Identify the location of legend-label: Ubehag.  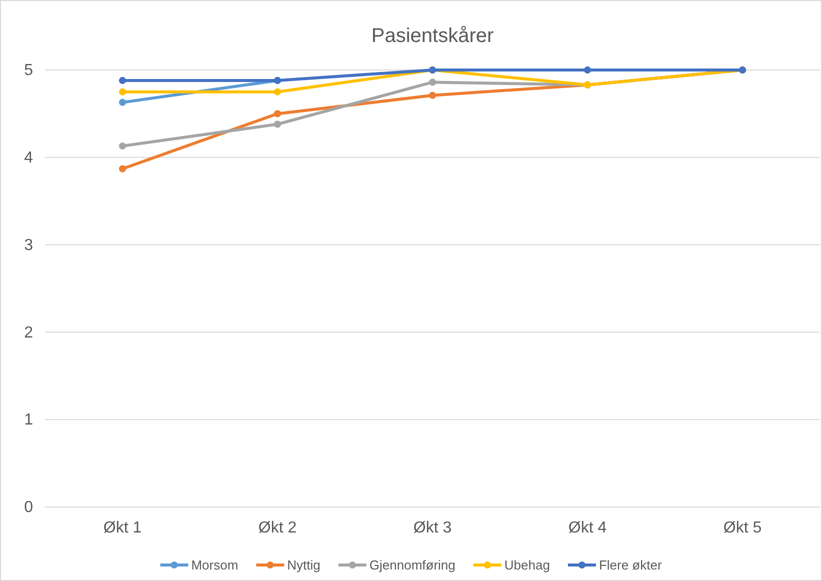
(527, 565).